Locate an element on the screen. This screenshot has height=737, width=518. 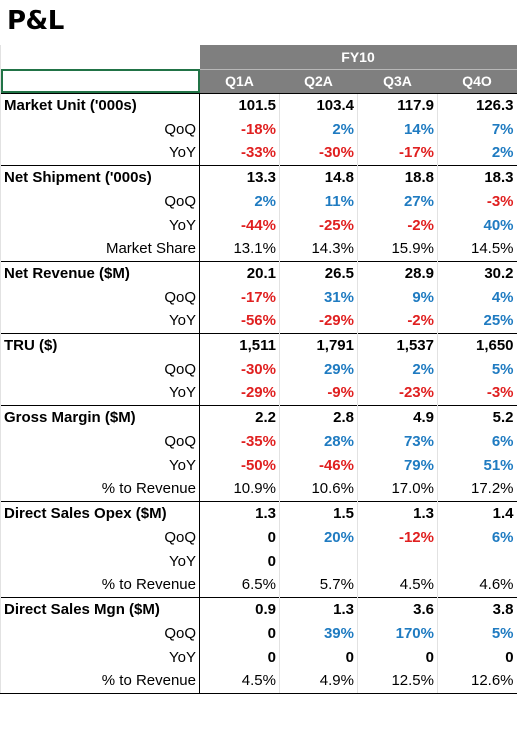
value-cell: 14% is located at coordinates (397, 129).